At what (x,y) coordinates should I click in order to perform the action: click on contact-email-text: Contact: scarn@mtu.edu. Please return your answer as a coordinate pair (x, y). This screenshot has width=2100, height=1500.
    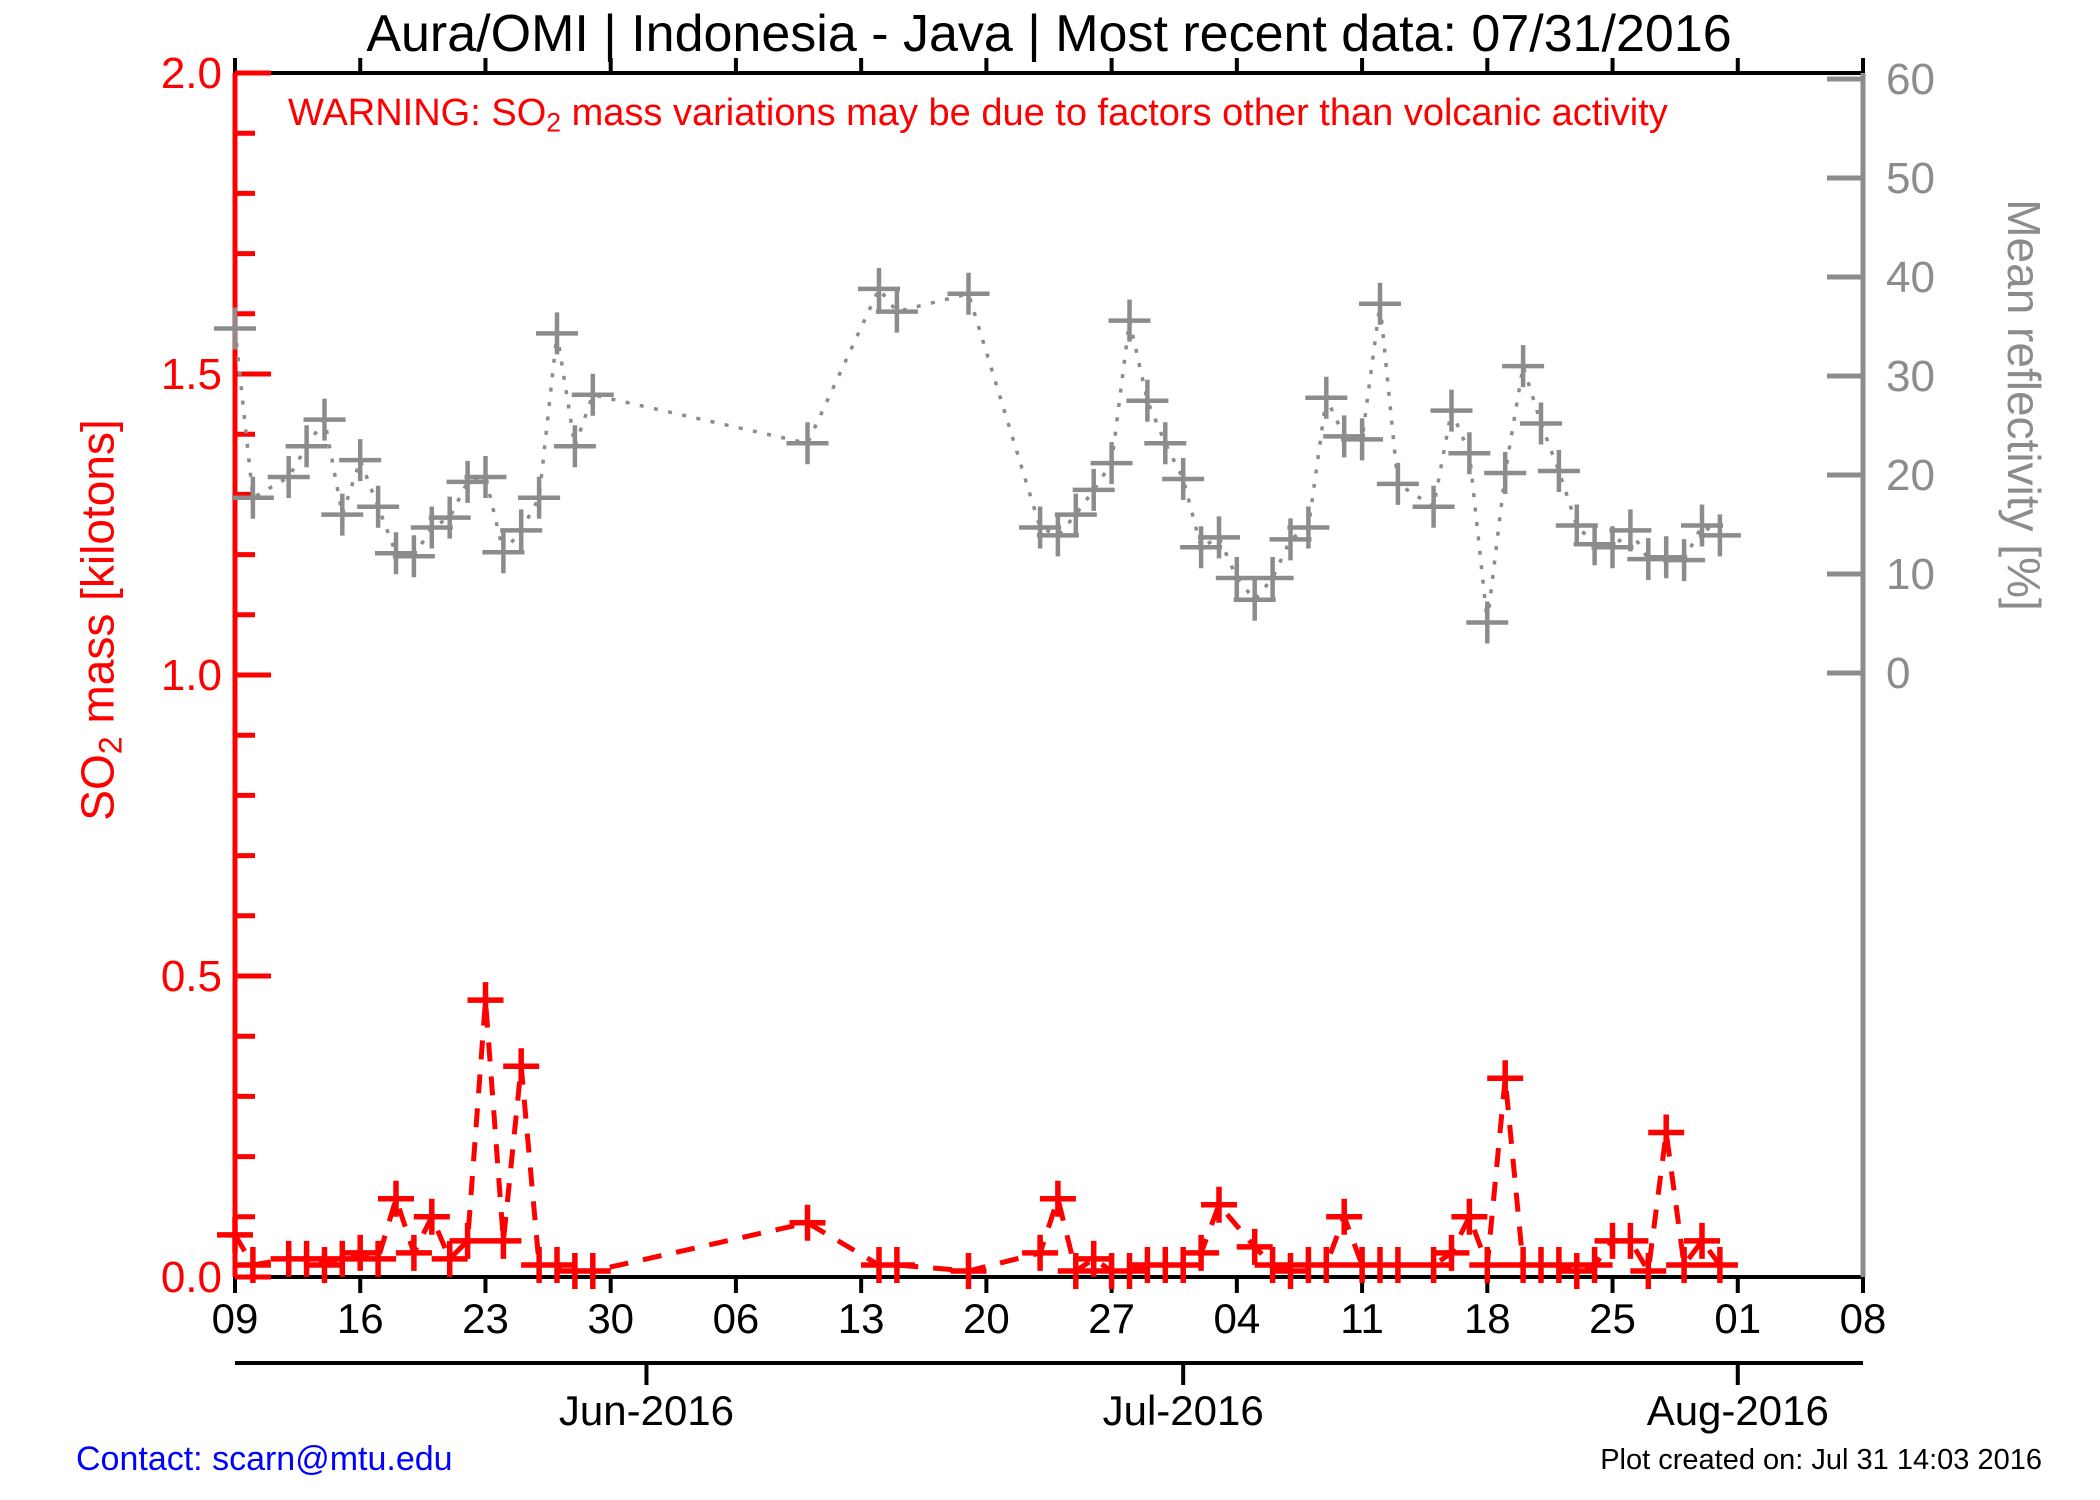
    Looking at the image, I should click on (264, 1459).